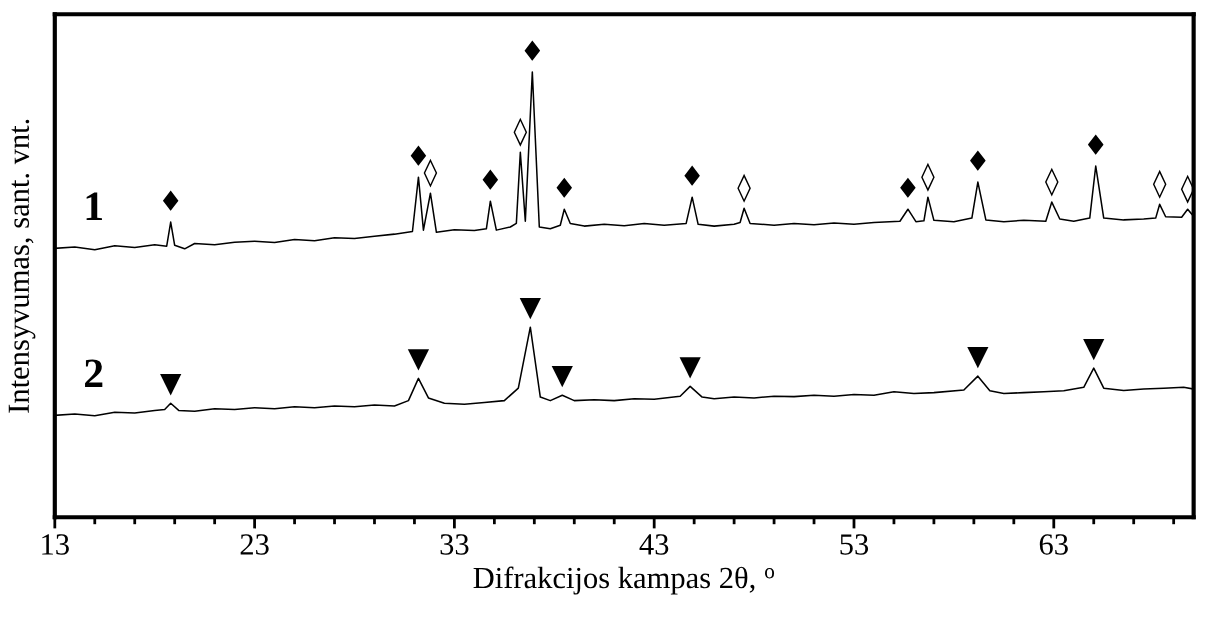  What do you see at coordinates (254, 544) in the screenshot?
I see `x-tick-label: 23` at bounding box center [254, 544].